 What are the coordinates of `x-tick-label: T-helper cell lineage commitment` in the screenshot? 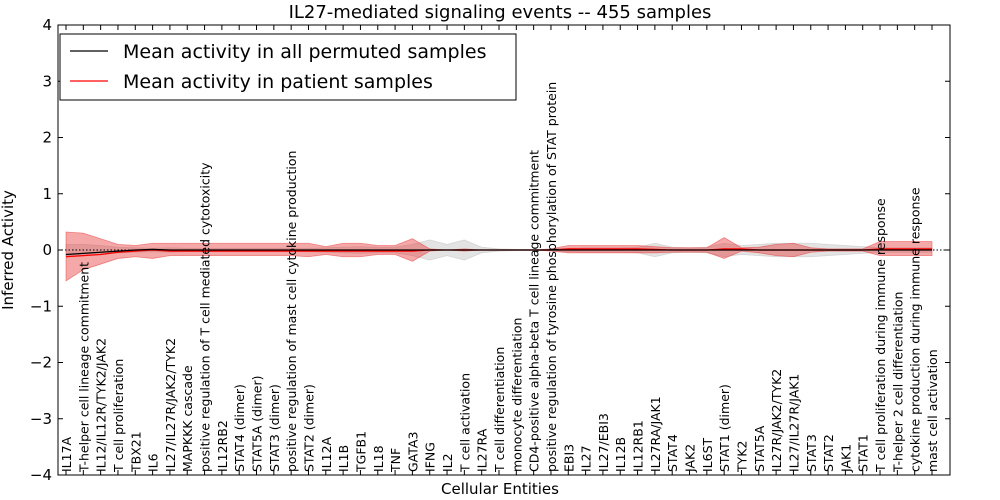 It's located at (83, 367).